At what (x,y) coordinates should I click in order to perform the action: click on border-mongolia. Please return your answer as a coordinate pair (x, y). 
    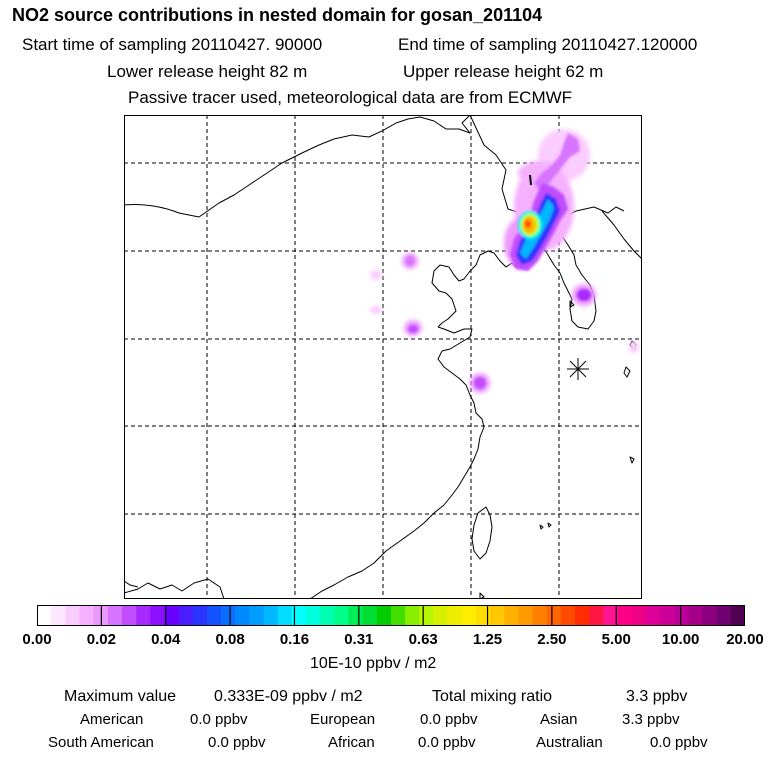
    Looking at the image, I should click on (297, 166).